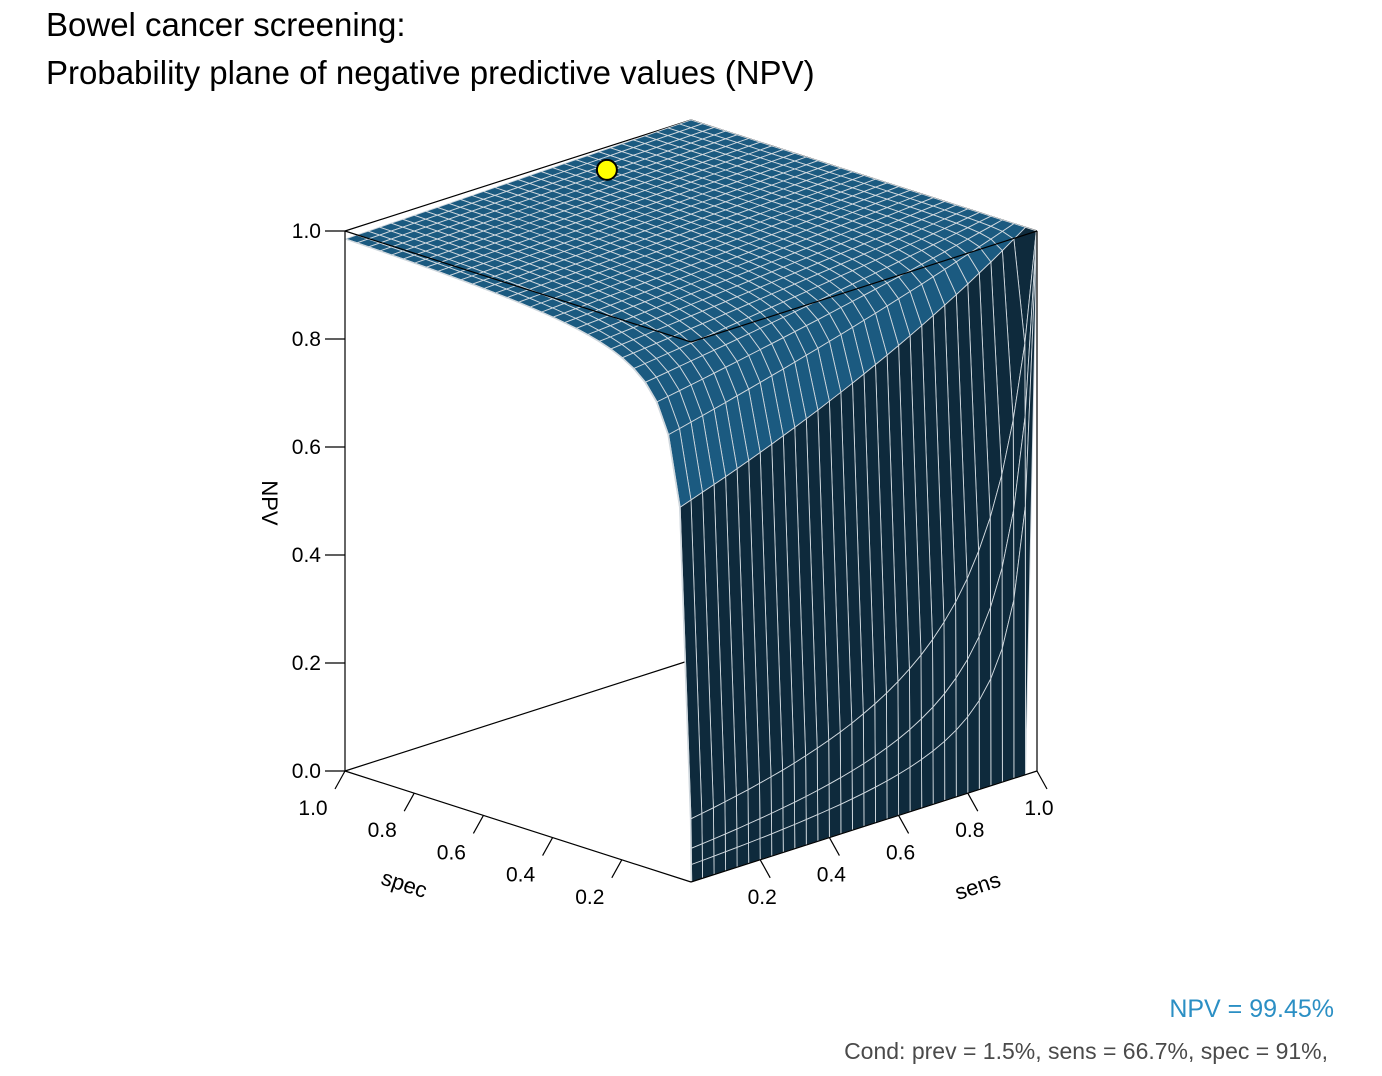 This screenshot has width=1382, height=1076. What do you see at coordinates (306, 231) in the screenshot?
I see `z-tick-label: 1.0` at bounding box center [306, 231].